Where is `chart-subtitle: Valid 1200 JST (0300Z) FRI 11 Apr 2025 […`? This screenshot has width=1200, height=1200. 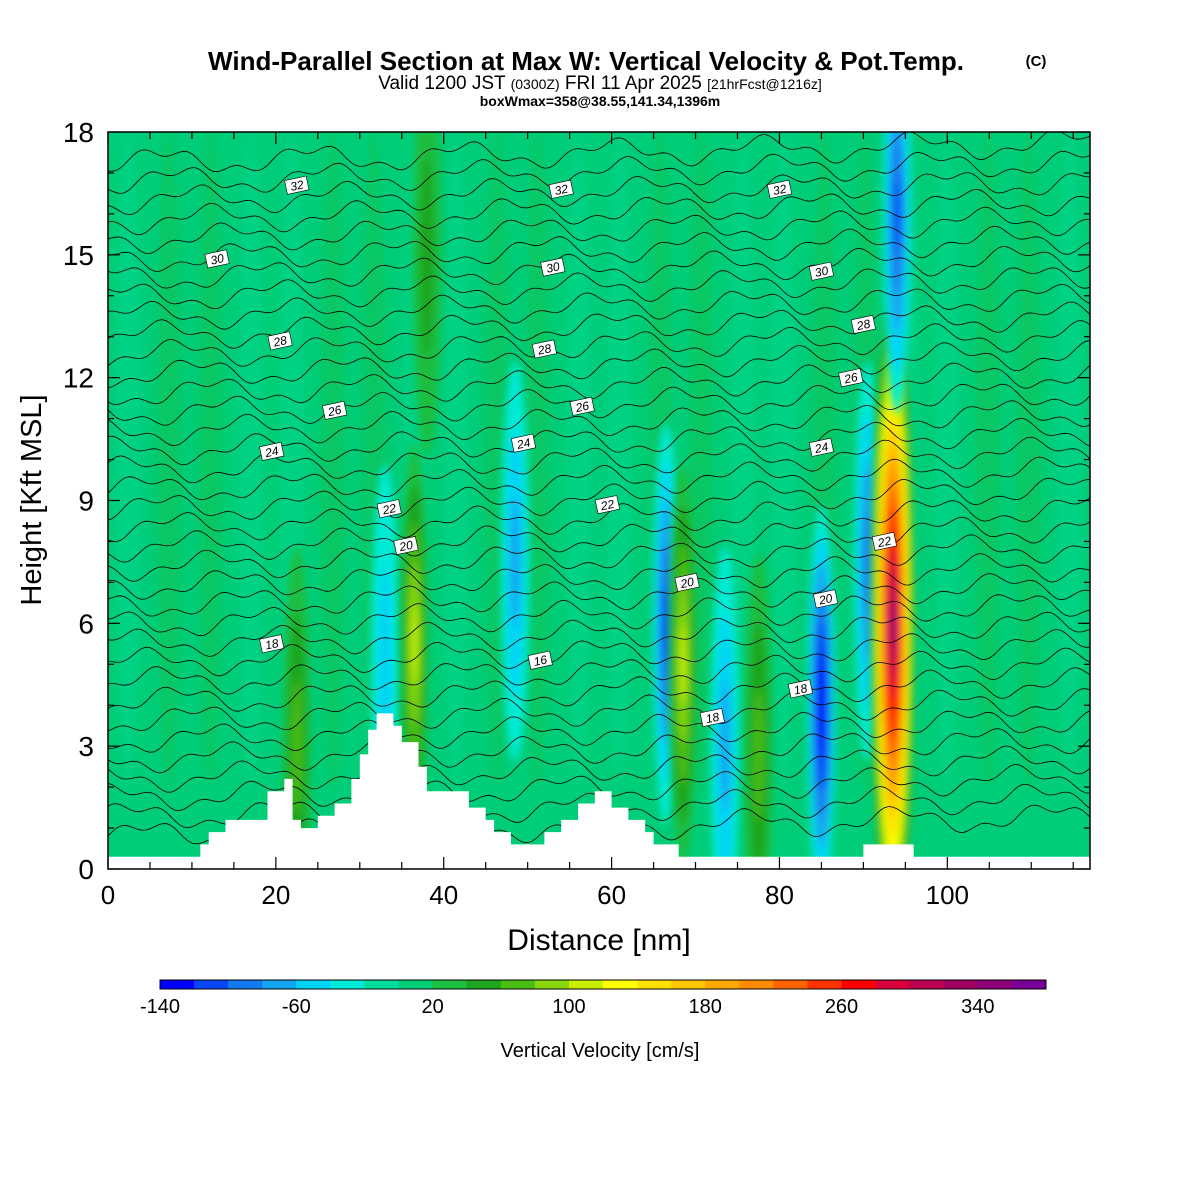
chart-subtitle: Valid 1200 JST (0300Z) FRI 11 Apr 2025 [… is located at coordinates (600, 83).